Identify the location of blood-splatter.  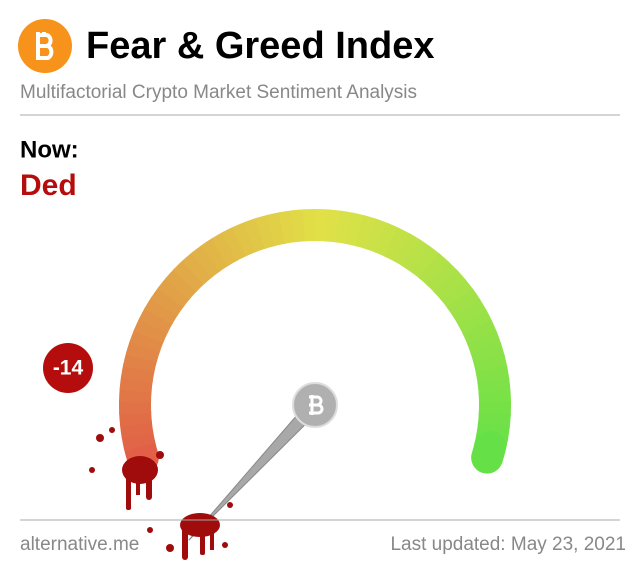
(161, 493).